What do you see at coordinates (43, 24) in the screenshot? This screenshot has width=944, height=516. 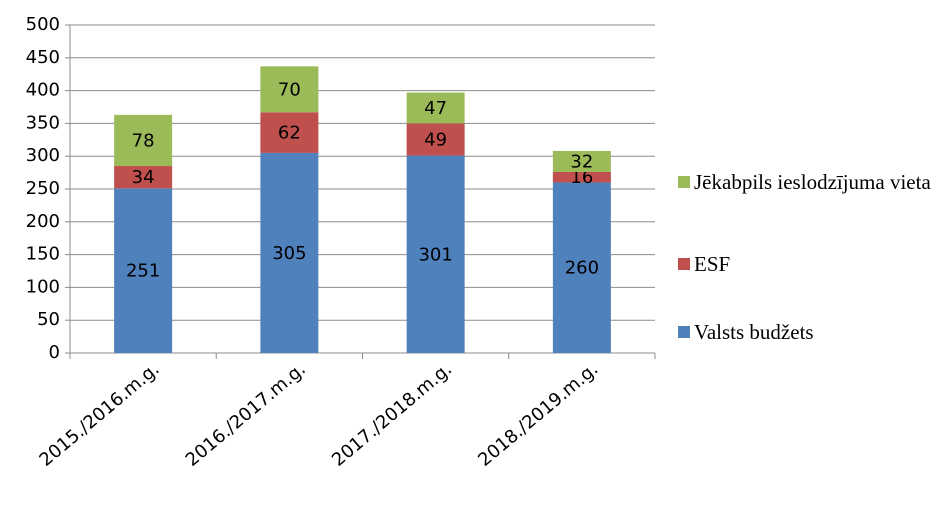 I see `y-tick-label: 500` at bounding box center [43, 24].